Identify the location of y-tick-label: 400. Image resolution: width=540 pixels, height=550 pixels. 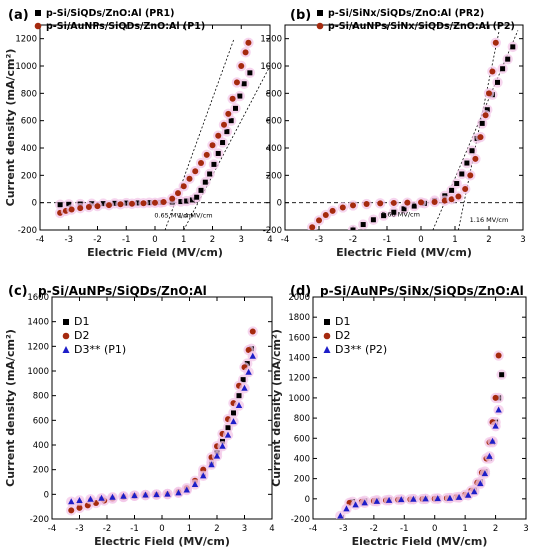
(41, 446).